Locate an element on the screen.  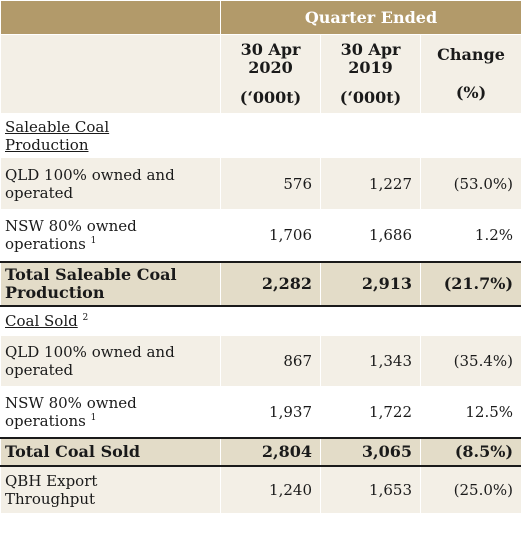
value-change: (21.7%) is located at coordinates (470, 283).